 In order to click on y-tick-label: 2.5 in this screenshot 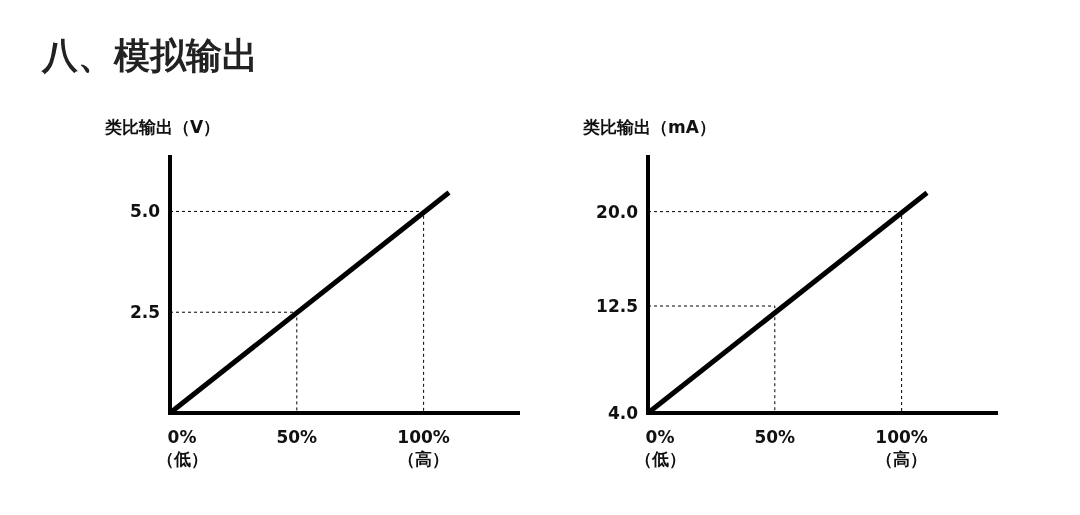, I will do `click(144, 312)`.